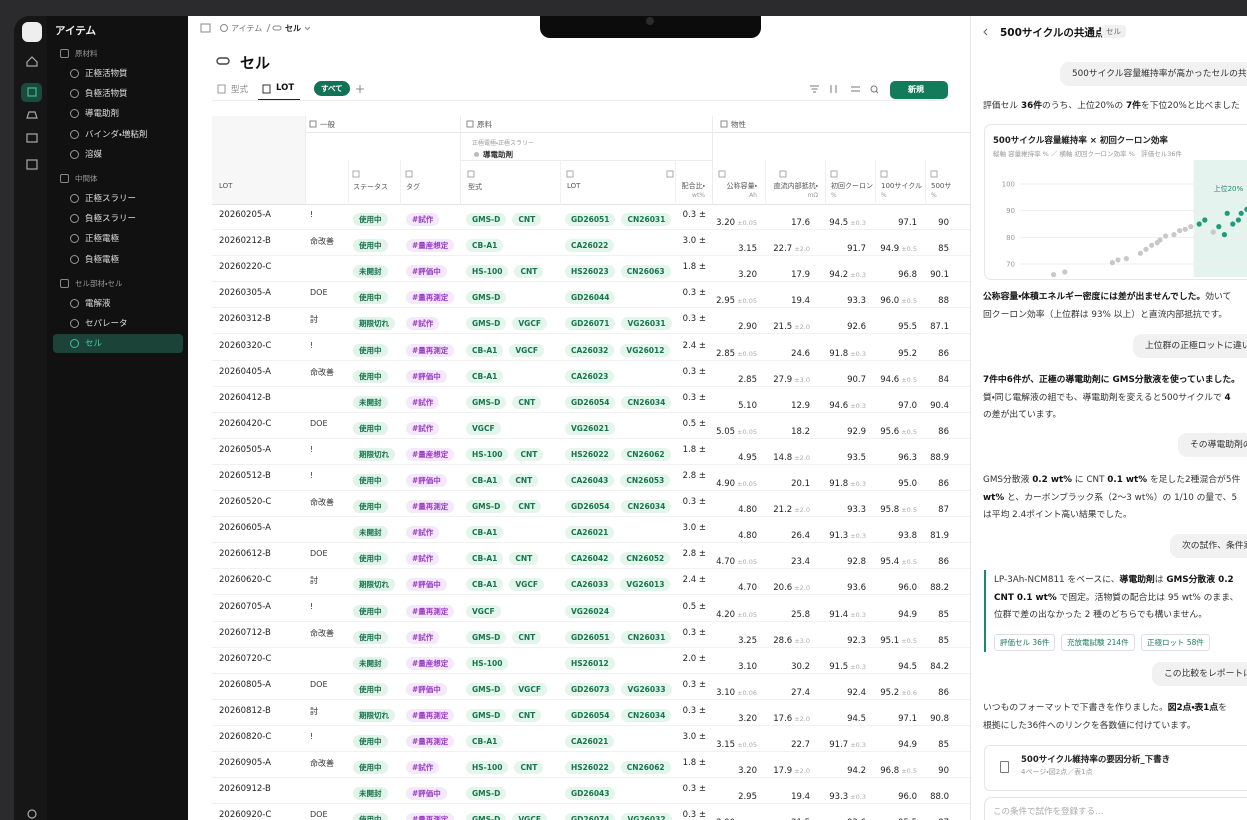 The height and width of the screenshot is (820, 1247). What do you see at coordinates (747, 640) in the screenshot?
I see `capacity: 3.25` at bounding box center [747, 640].